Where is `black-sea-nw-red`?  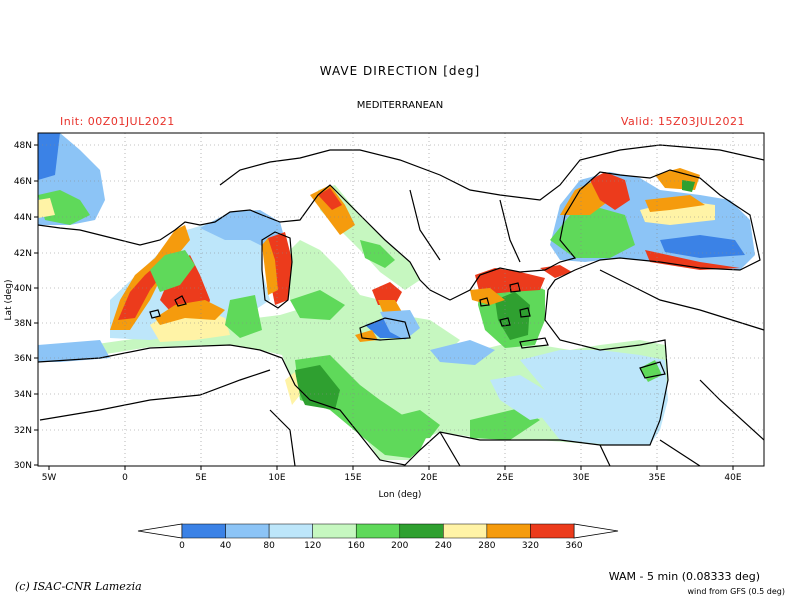 black-sea-nw-red is located at coordinates (610, 191).